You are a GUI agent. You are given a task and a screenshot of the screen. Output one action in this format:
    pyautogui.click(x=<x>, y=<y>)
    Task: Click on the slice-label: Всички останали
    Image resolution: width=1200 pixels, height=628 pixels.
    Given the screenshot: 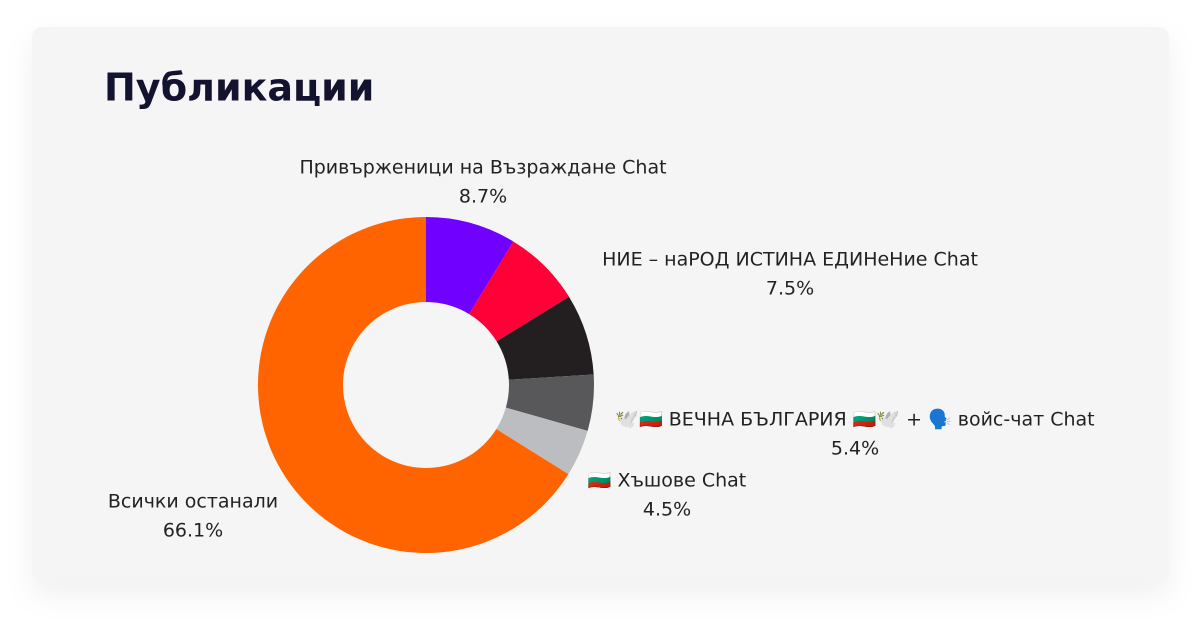 What is the action you would take?
    pyautogui.click(x=193, y=502)
    